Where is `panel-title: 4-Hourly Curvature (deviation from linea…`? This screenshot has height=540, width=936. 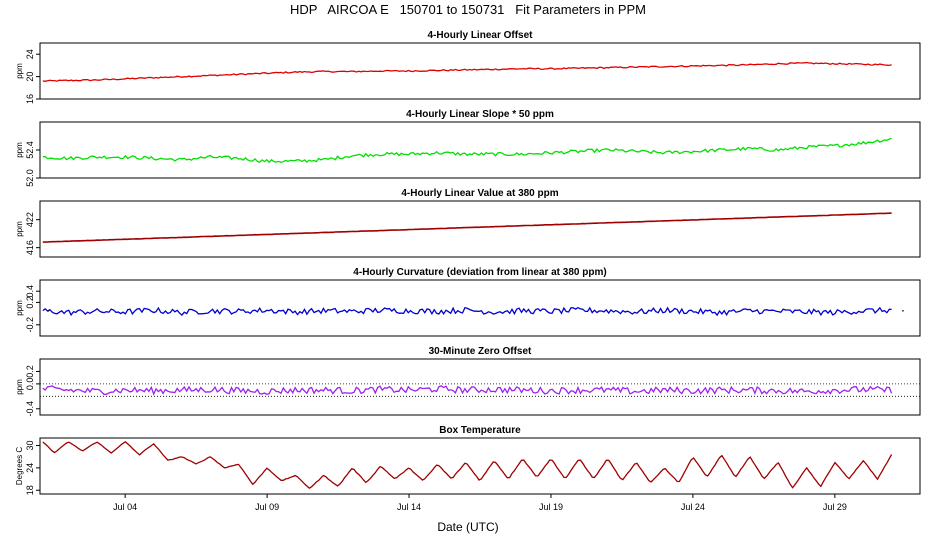 panel-title: 4-Hourly Curvature (deviation from linea… is located at coordinates (479, 272).